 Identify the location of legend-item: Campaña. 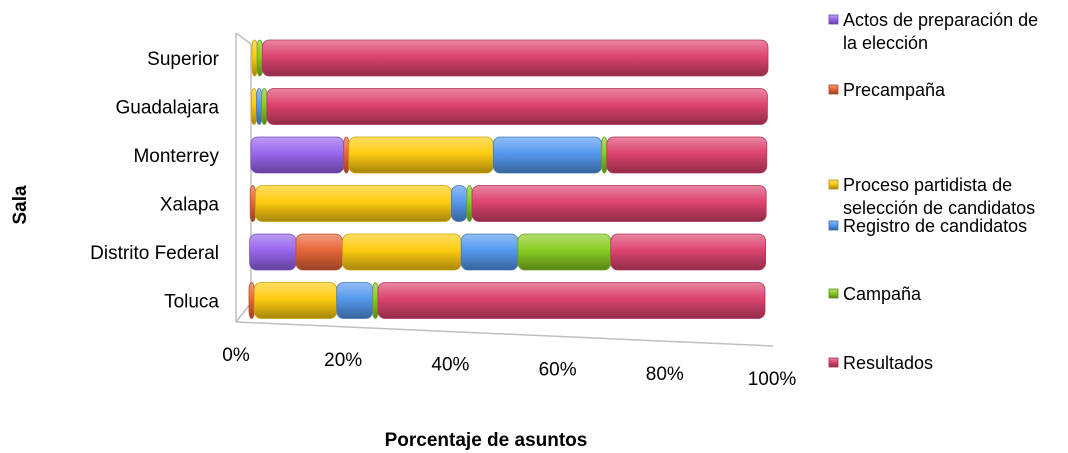
(875, 294).